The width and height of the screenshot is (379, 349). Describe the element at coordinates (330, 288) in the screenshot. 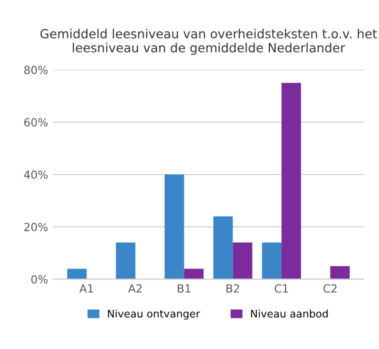

I see `x-tick-label: C2` at that location.